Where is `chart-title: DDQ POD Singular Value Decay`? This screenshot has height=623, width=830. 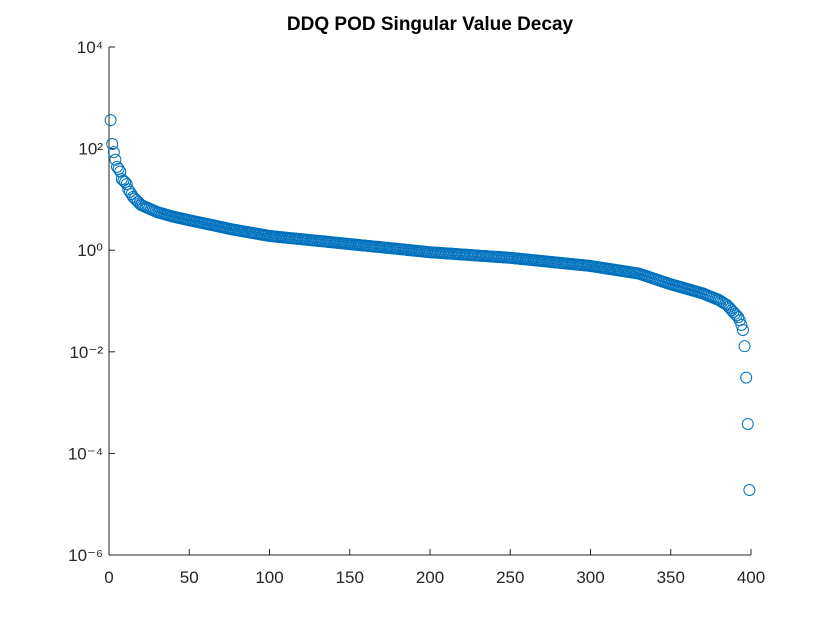 chart-title: DDQ POD Singular Value Decay is located at coordinates (430, 24).